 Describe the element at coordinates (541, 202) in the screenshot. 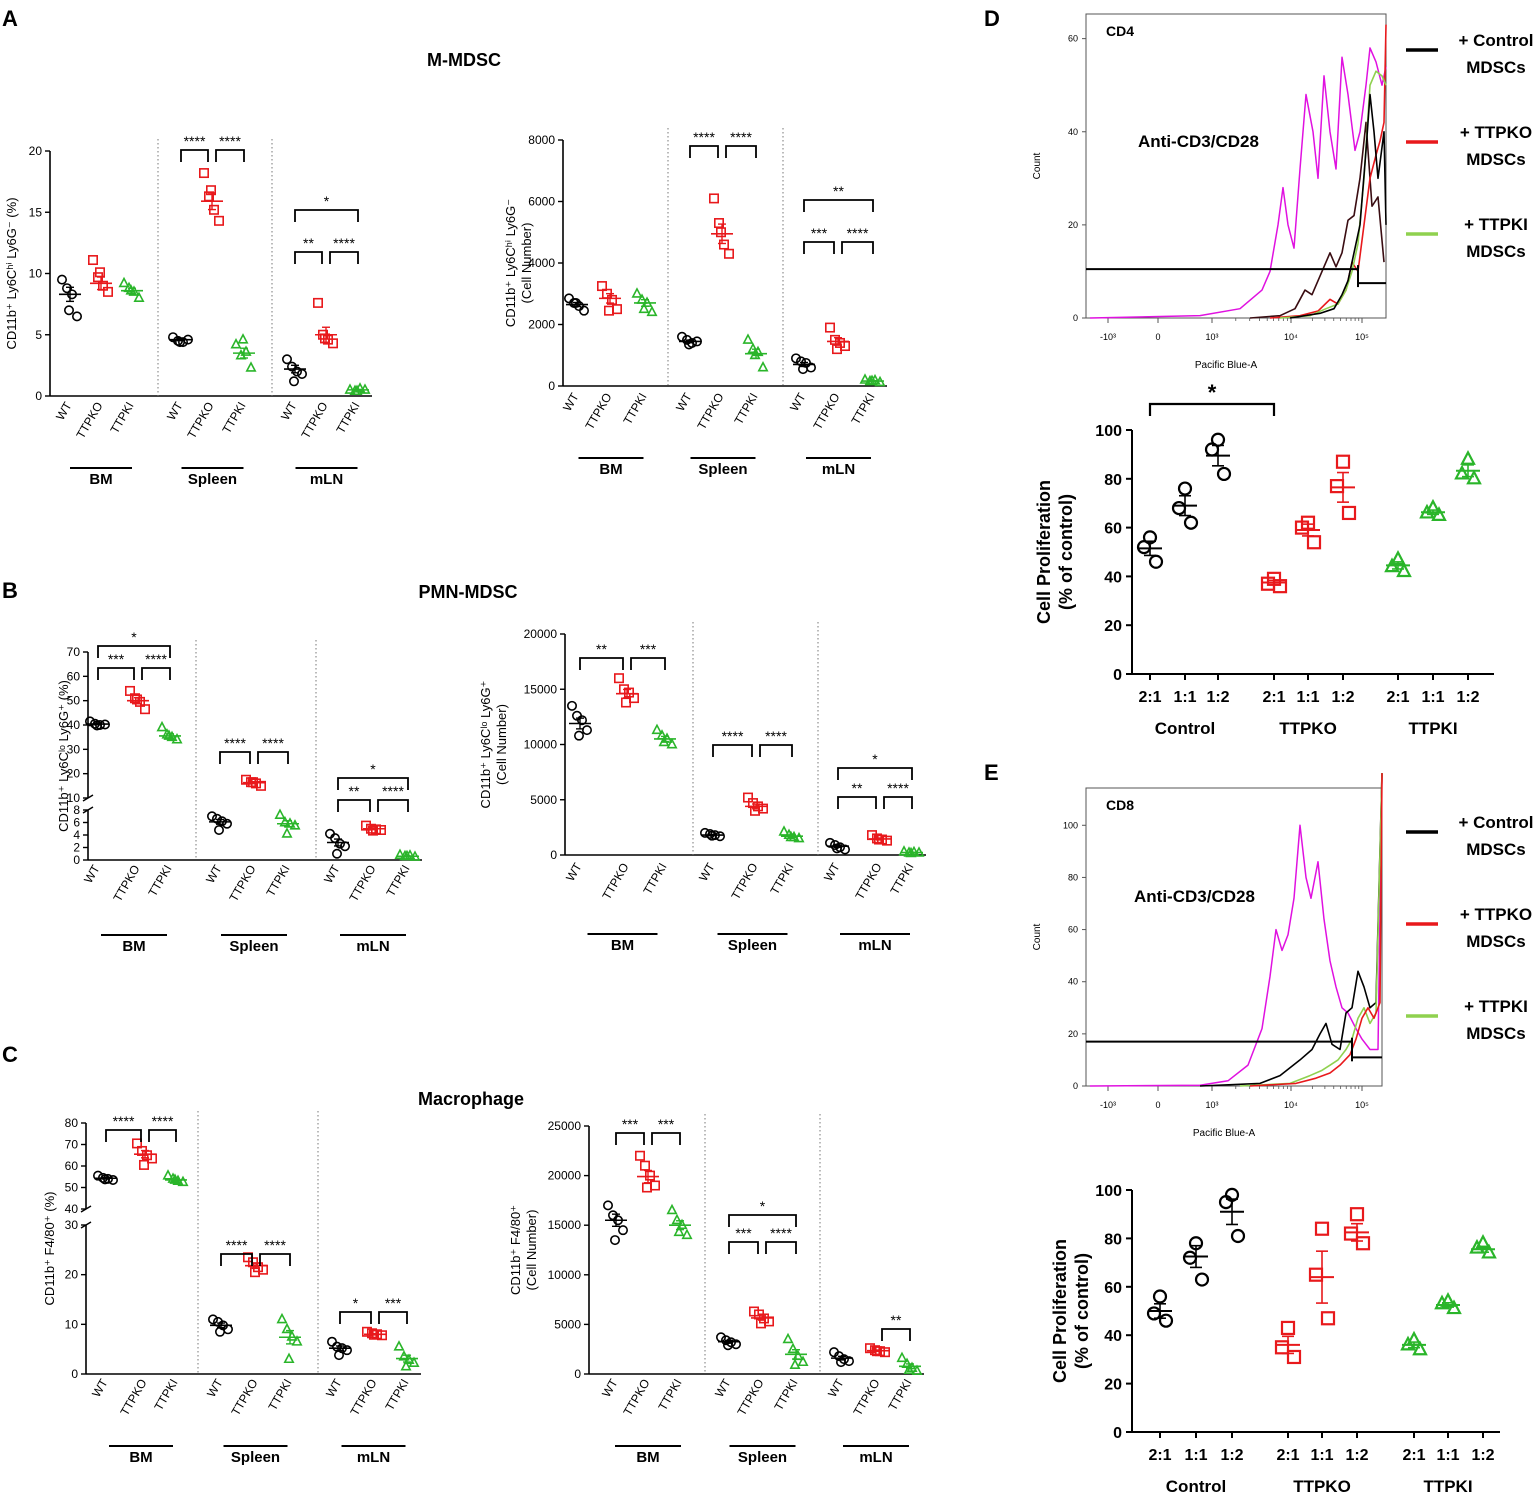

I see `y-tick-label: 6000` at that location.